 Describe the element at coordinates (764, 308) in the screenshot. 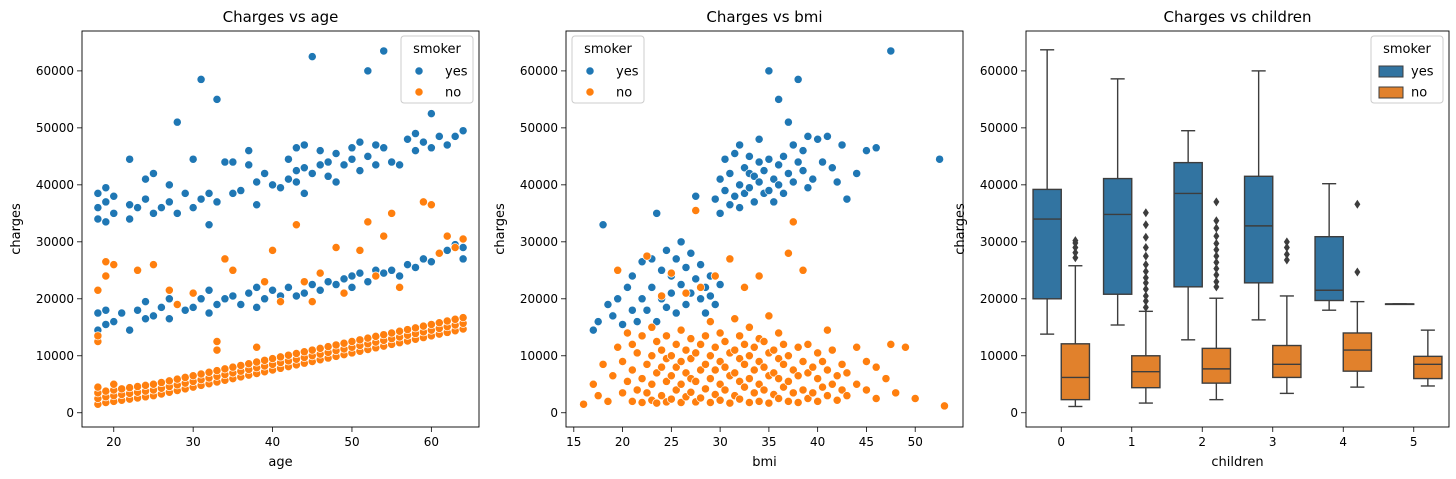

I see `series-no` at that location.